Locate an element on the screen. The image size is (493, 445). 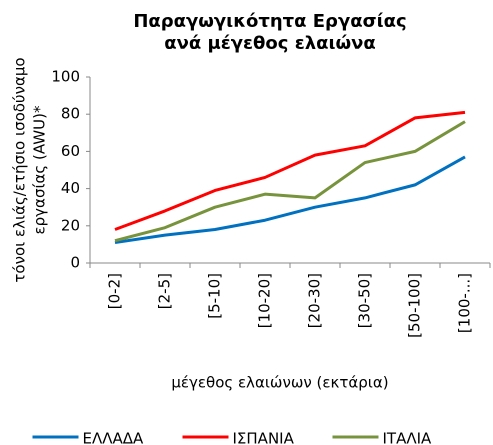
y-tick-label: 0 is located at coordinates (75, 263).